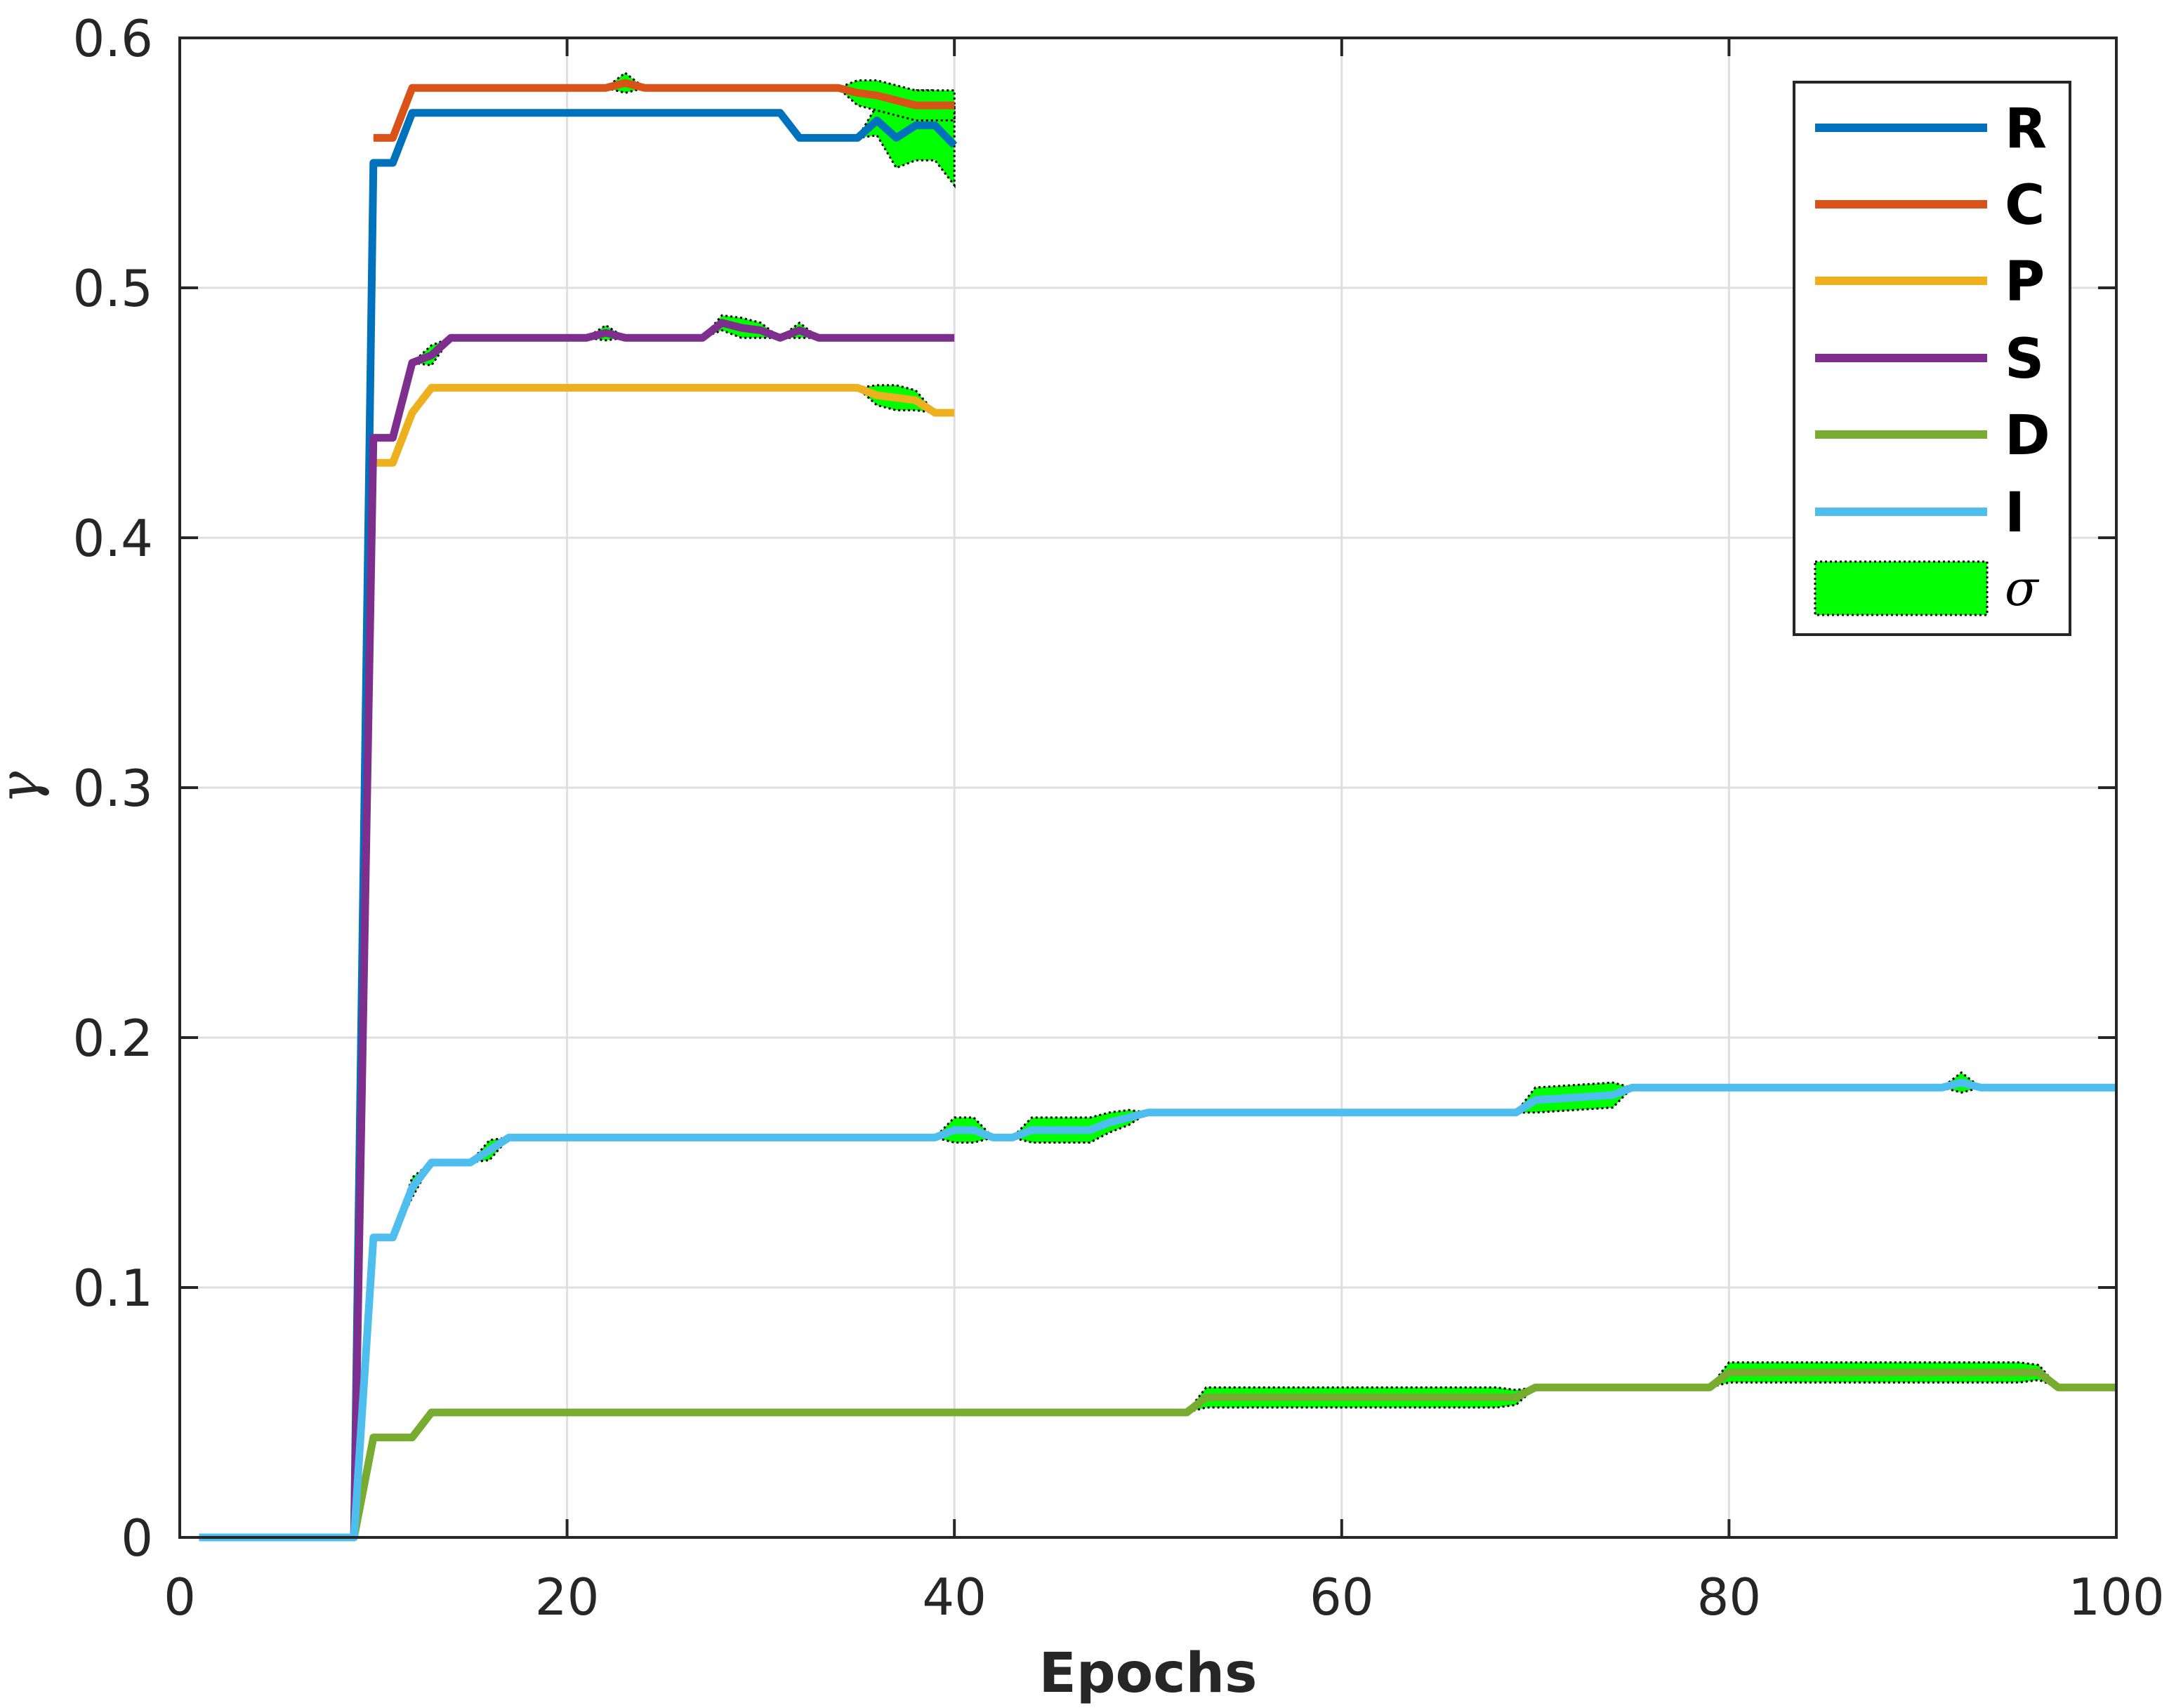 The width and height of the screenshot is (2169, 1708). Describe the element at coordinates (664, 425) in the screenshot. I see `series-line-p` at that location.